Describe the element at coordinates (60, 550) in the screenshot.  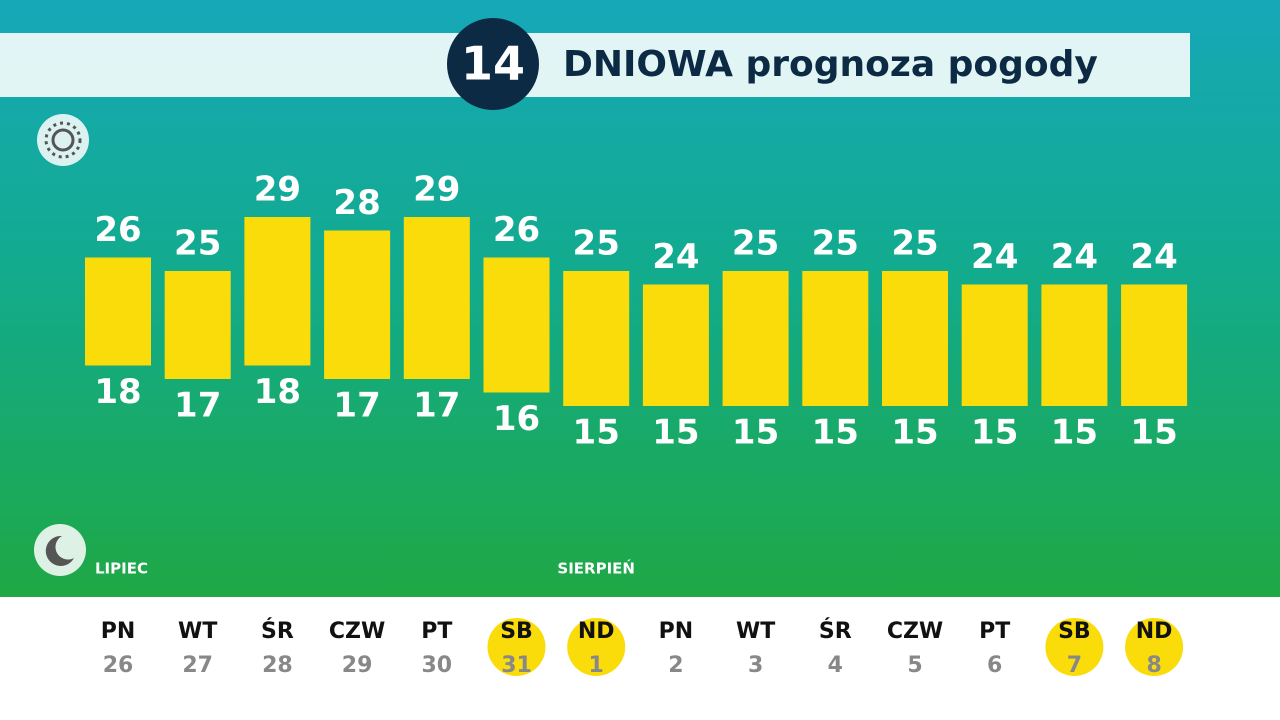
I see `moon-icon` at that location.